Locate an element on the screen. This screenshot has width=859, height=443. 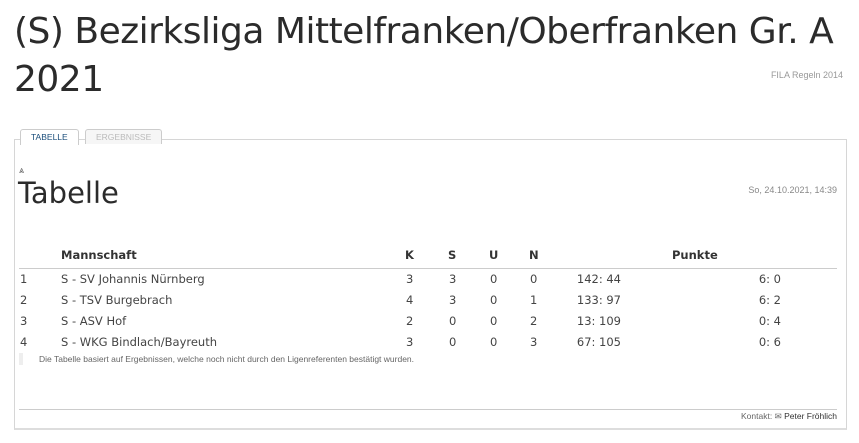
cell-team: S - WKG Bindlach/Bayreuth is located at coordinates (139, 342).